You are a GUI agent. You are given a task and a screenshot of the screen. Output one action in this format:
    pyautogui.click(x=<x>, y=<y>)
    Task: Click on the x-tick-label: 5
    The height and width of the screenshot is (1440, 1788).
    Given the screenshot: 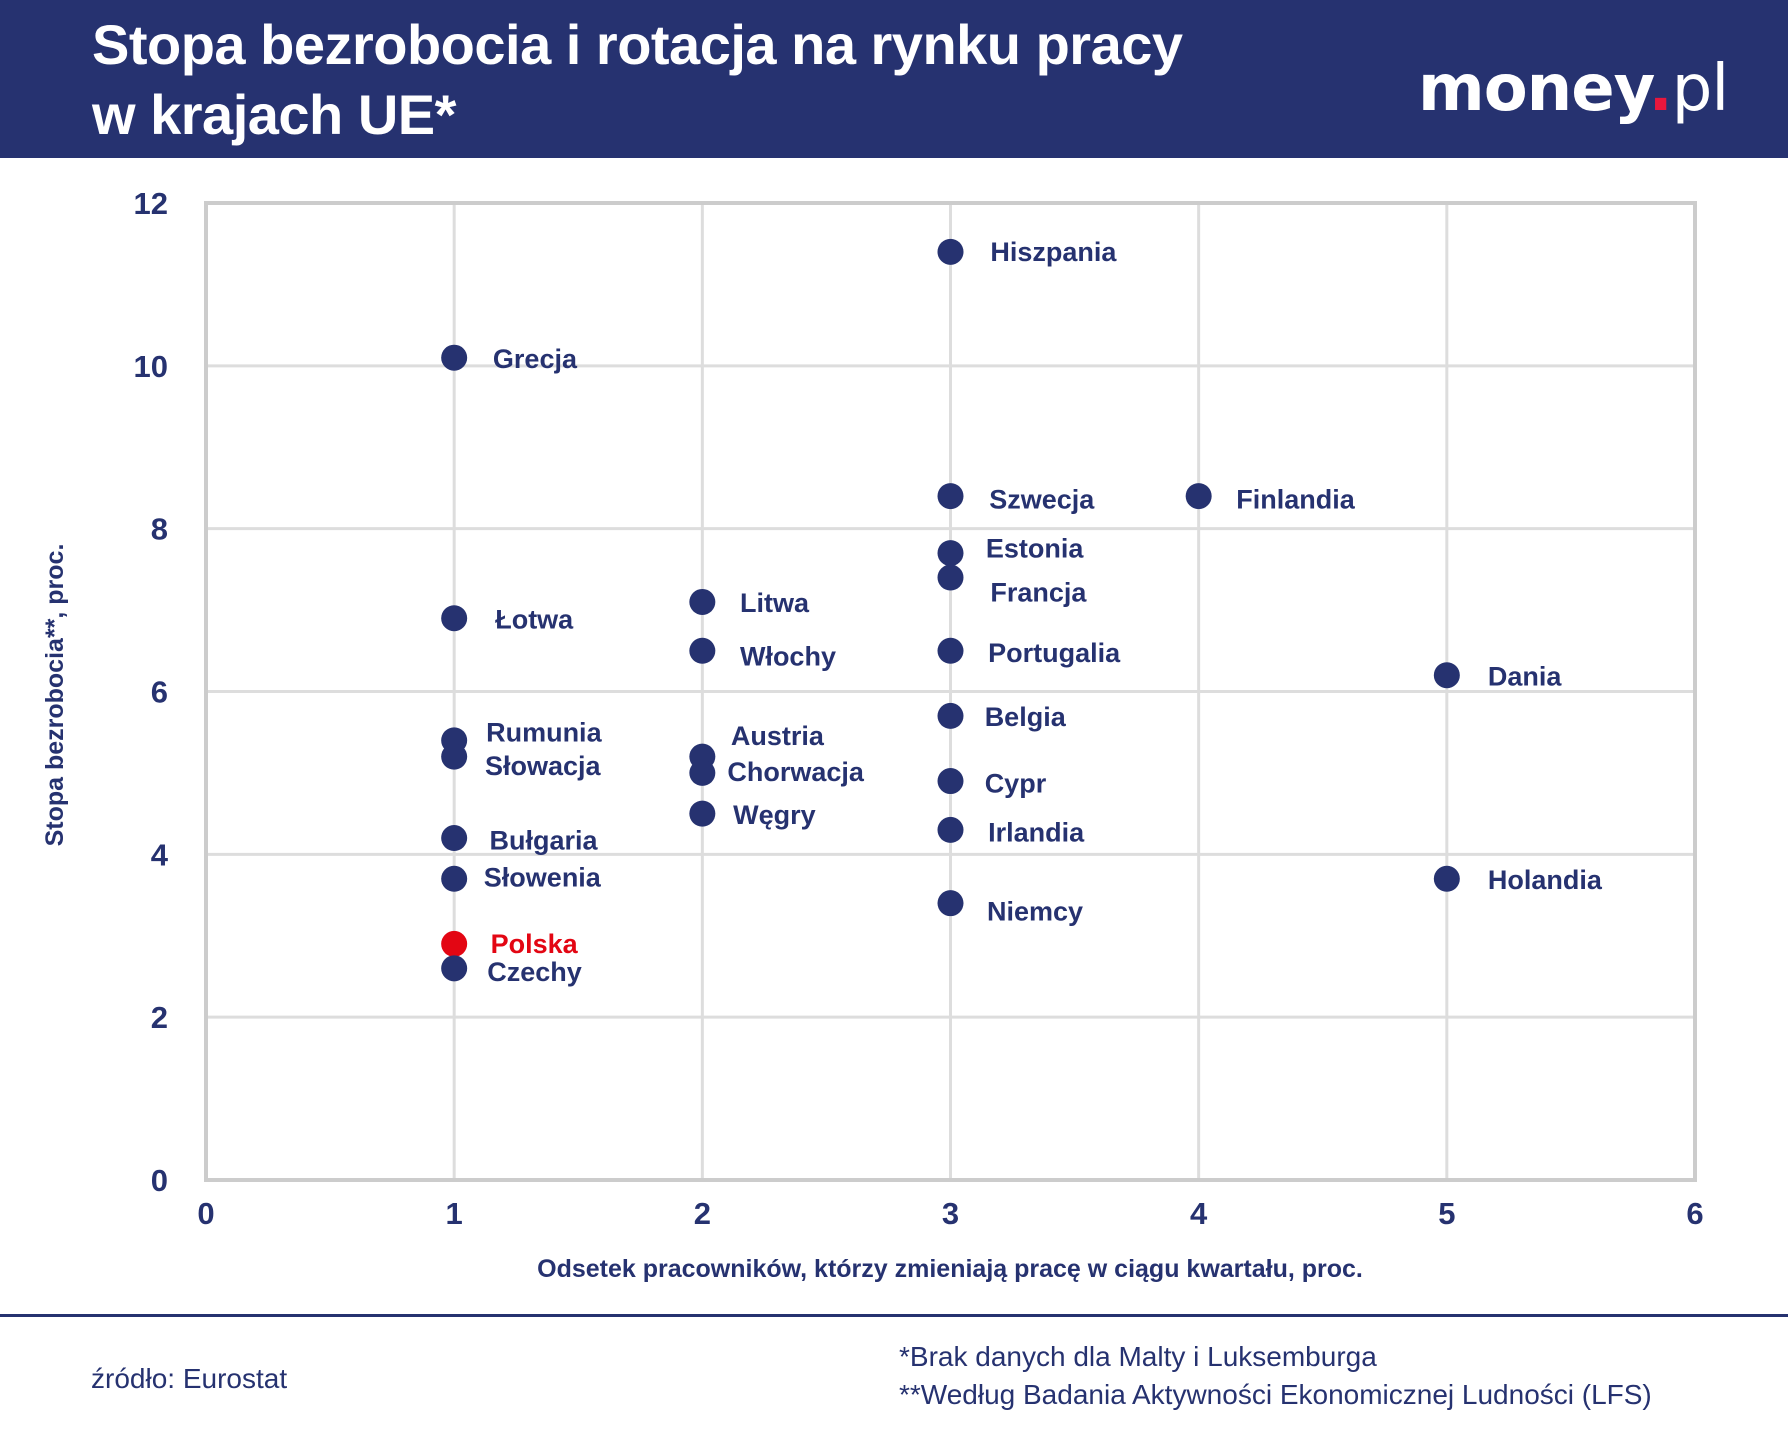 What is the action you would take?
    pyautogui.click(x=1446, y=1213)
    